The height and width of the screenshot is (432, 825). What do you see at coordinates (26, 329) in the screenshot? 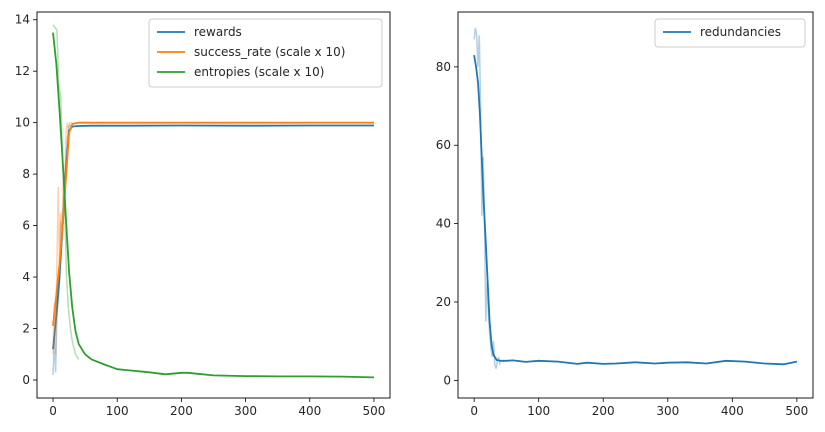
I see `y-tick-label: 2` at bounding box center [26, 329].